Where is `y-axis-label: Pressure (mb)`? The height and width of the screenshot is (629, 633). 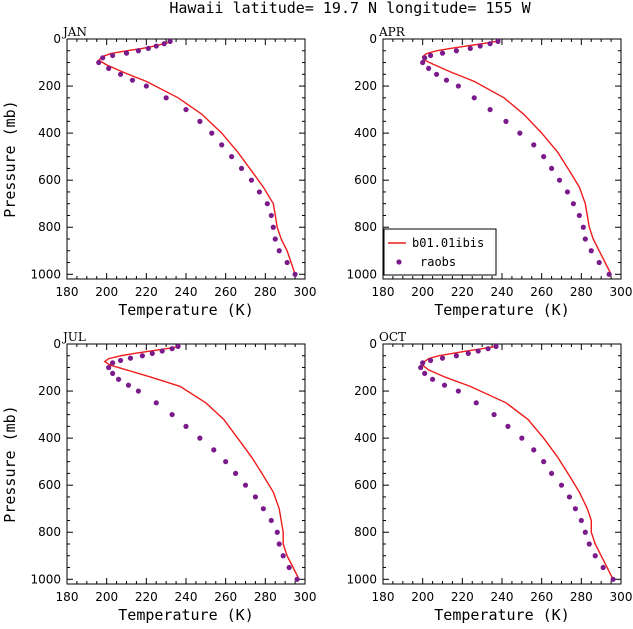 y-axis-label: Pressure (mb) is located at coordinates (10, 158).